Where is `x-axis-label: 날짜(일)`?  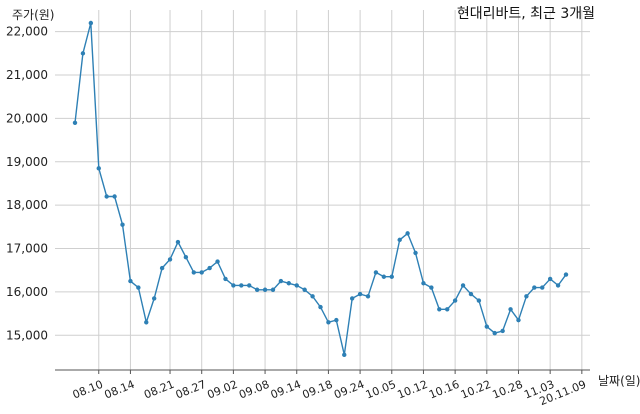 x-axis-label: 날짜(일) is located at coordinates (619, 381).